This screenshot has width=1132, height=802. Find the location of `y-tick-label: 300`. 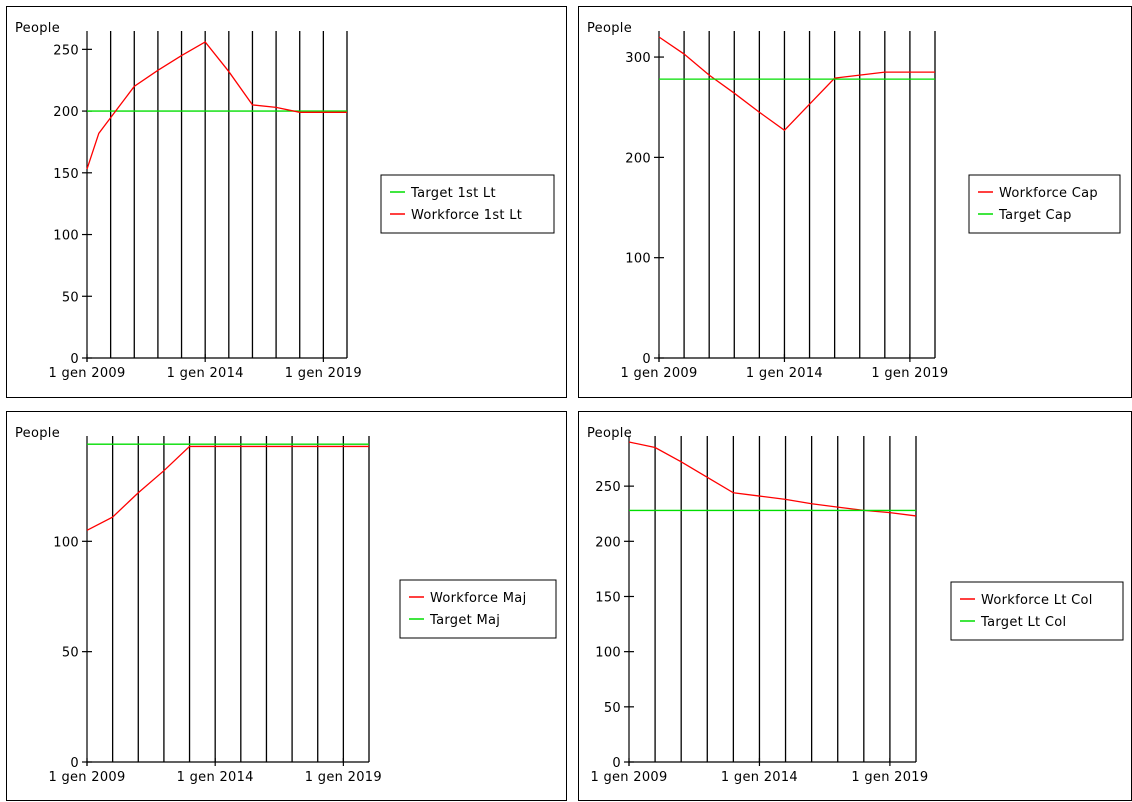

y-tick-label: 300 is located at coordinates (638, 58).